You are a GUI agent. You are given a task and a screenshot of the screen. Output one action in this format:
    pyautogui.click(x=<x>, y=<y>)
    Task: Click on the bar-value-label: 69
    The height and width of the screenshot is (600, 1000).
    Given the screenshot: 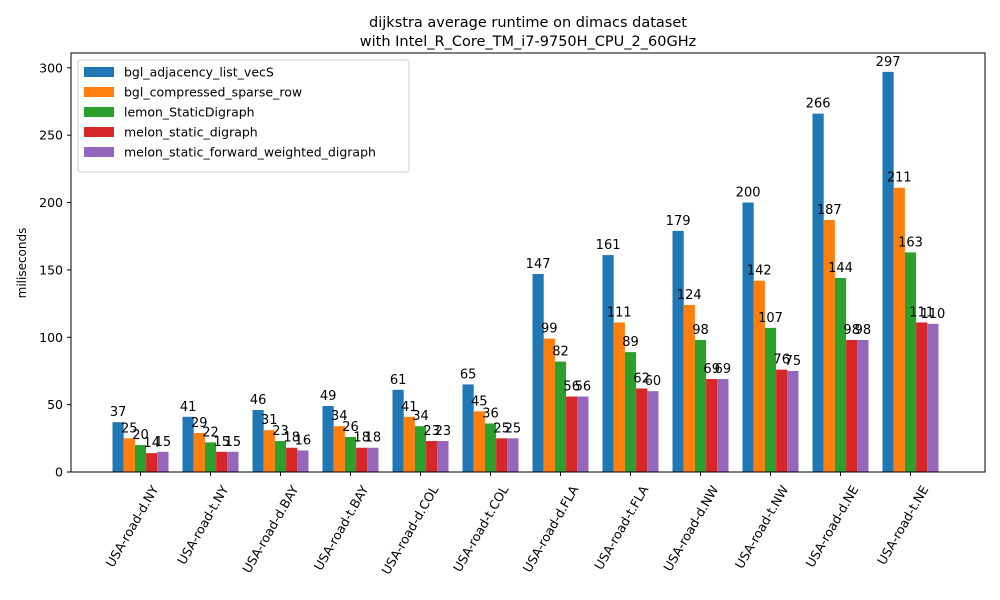 What is the action you would take?
    pyautogui.click(x=723, y=369)
    